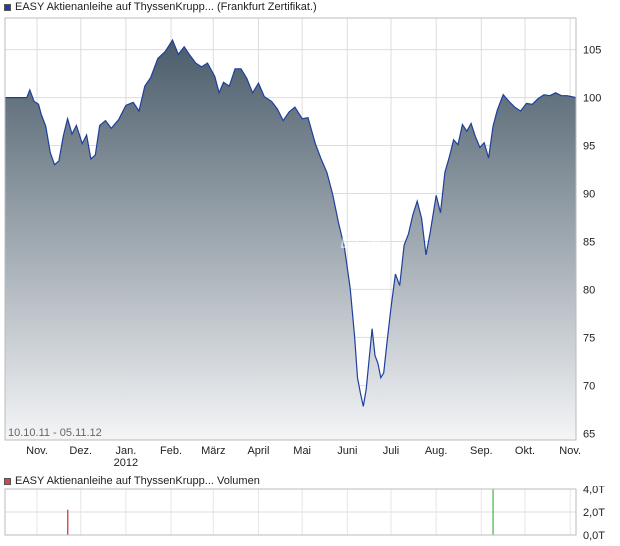  What do you see at coordinates (391, 451) in the screenshot?
I see `x-tick-label: Juli` at bounding box center [391, 451].